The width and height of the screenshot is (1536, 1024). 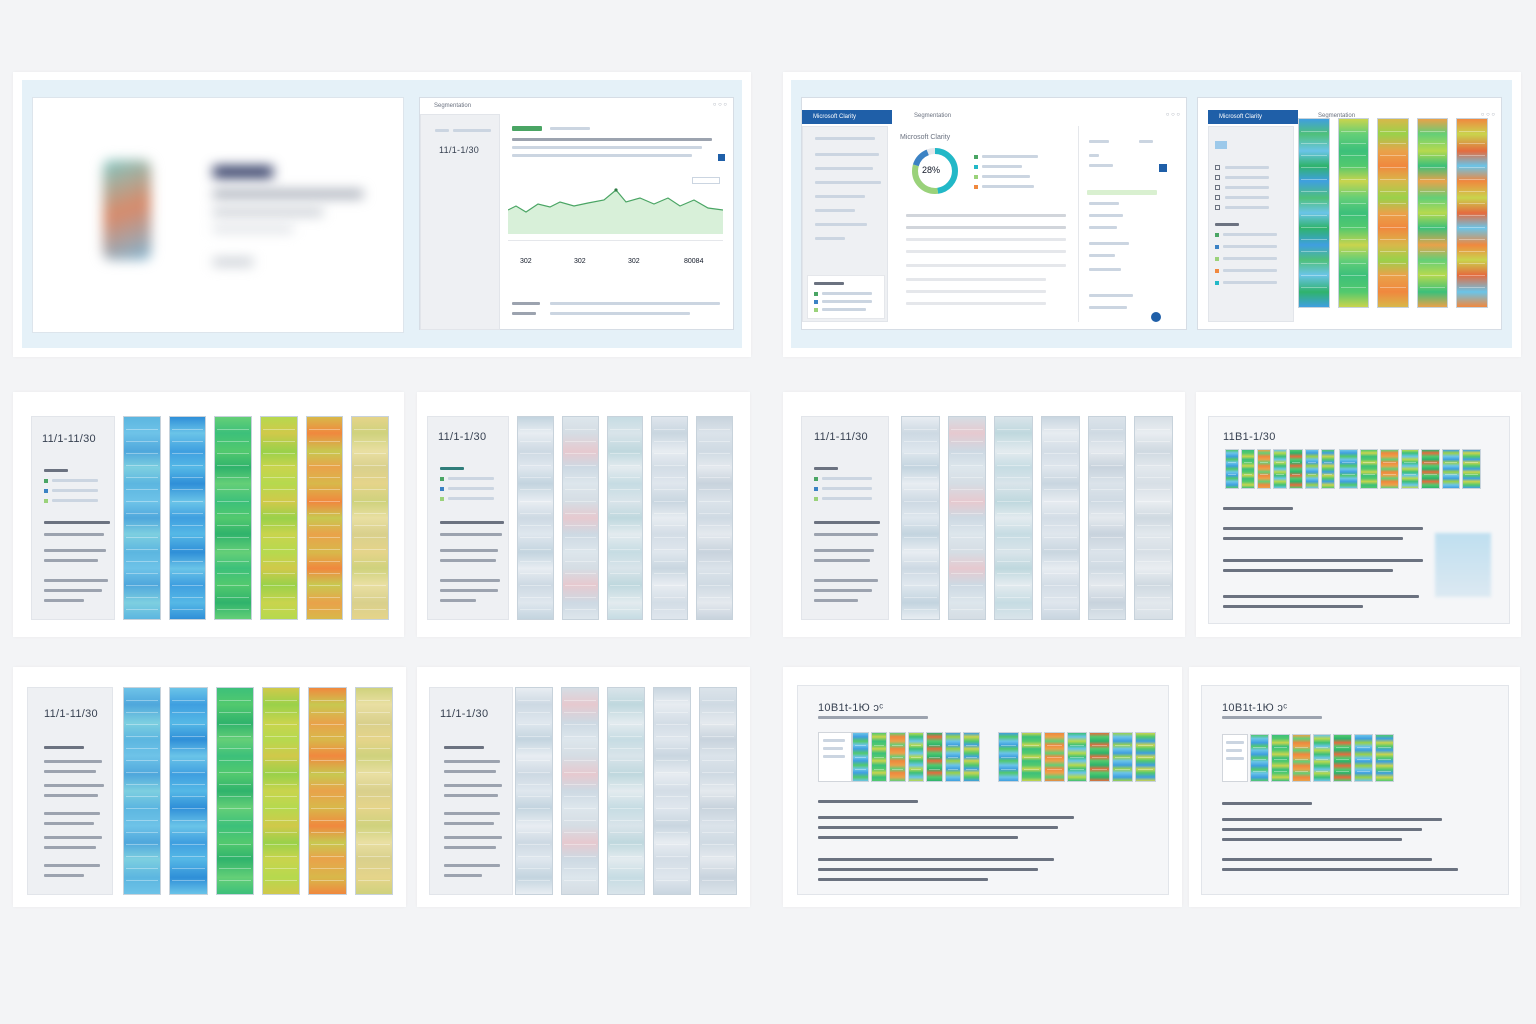 I want to click on date-dropdown, so click(x=706, y=180).